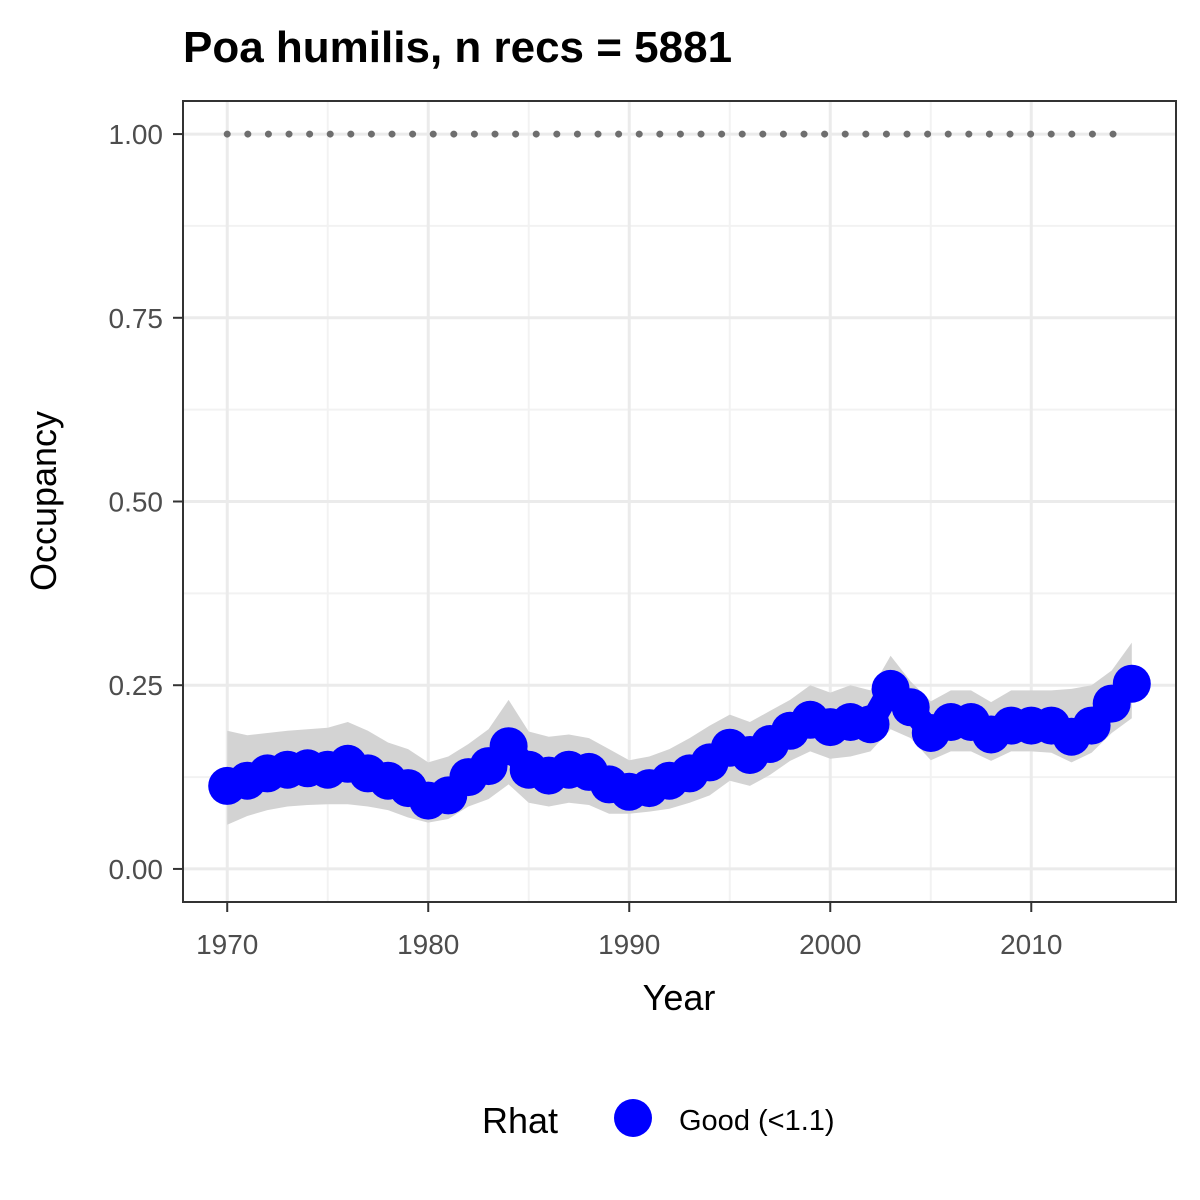  What do you see at coordinates (633, 1118) in the screenshot?
I see `legend-key-good` at bounding box center [633, 1118].